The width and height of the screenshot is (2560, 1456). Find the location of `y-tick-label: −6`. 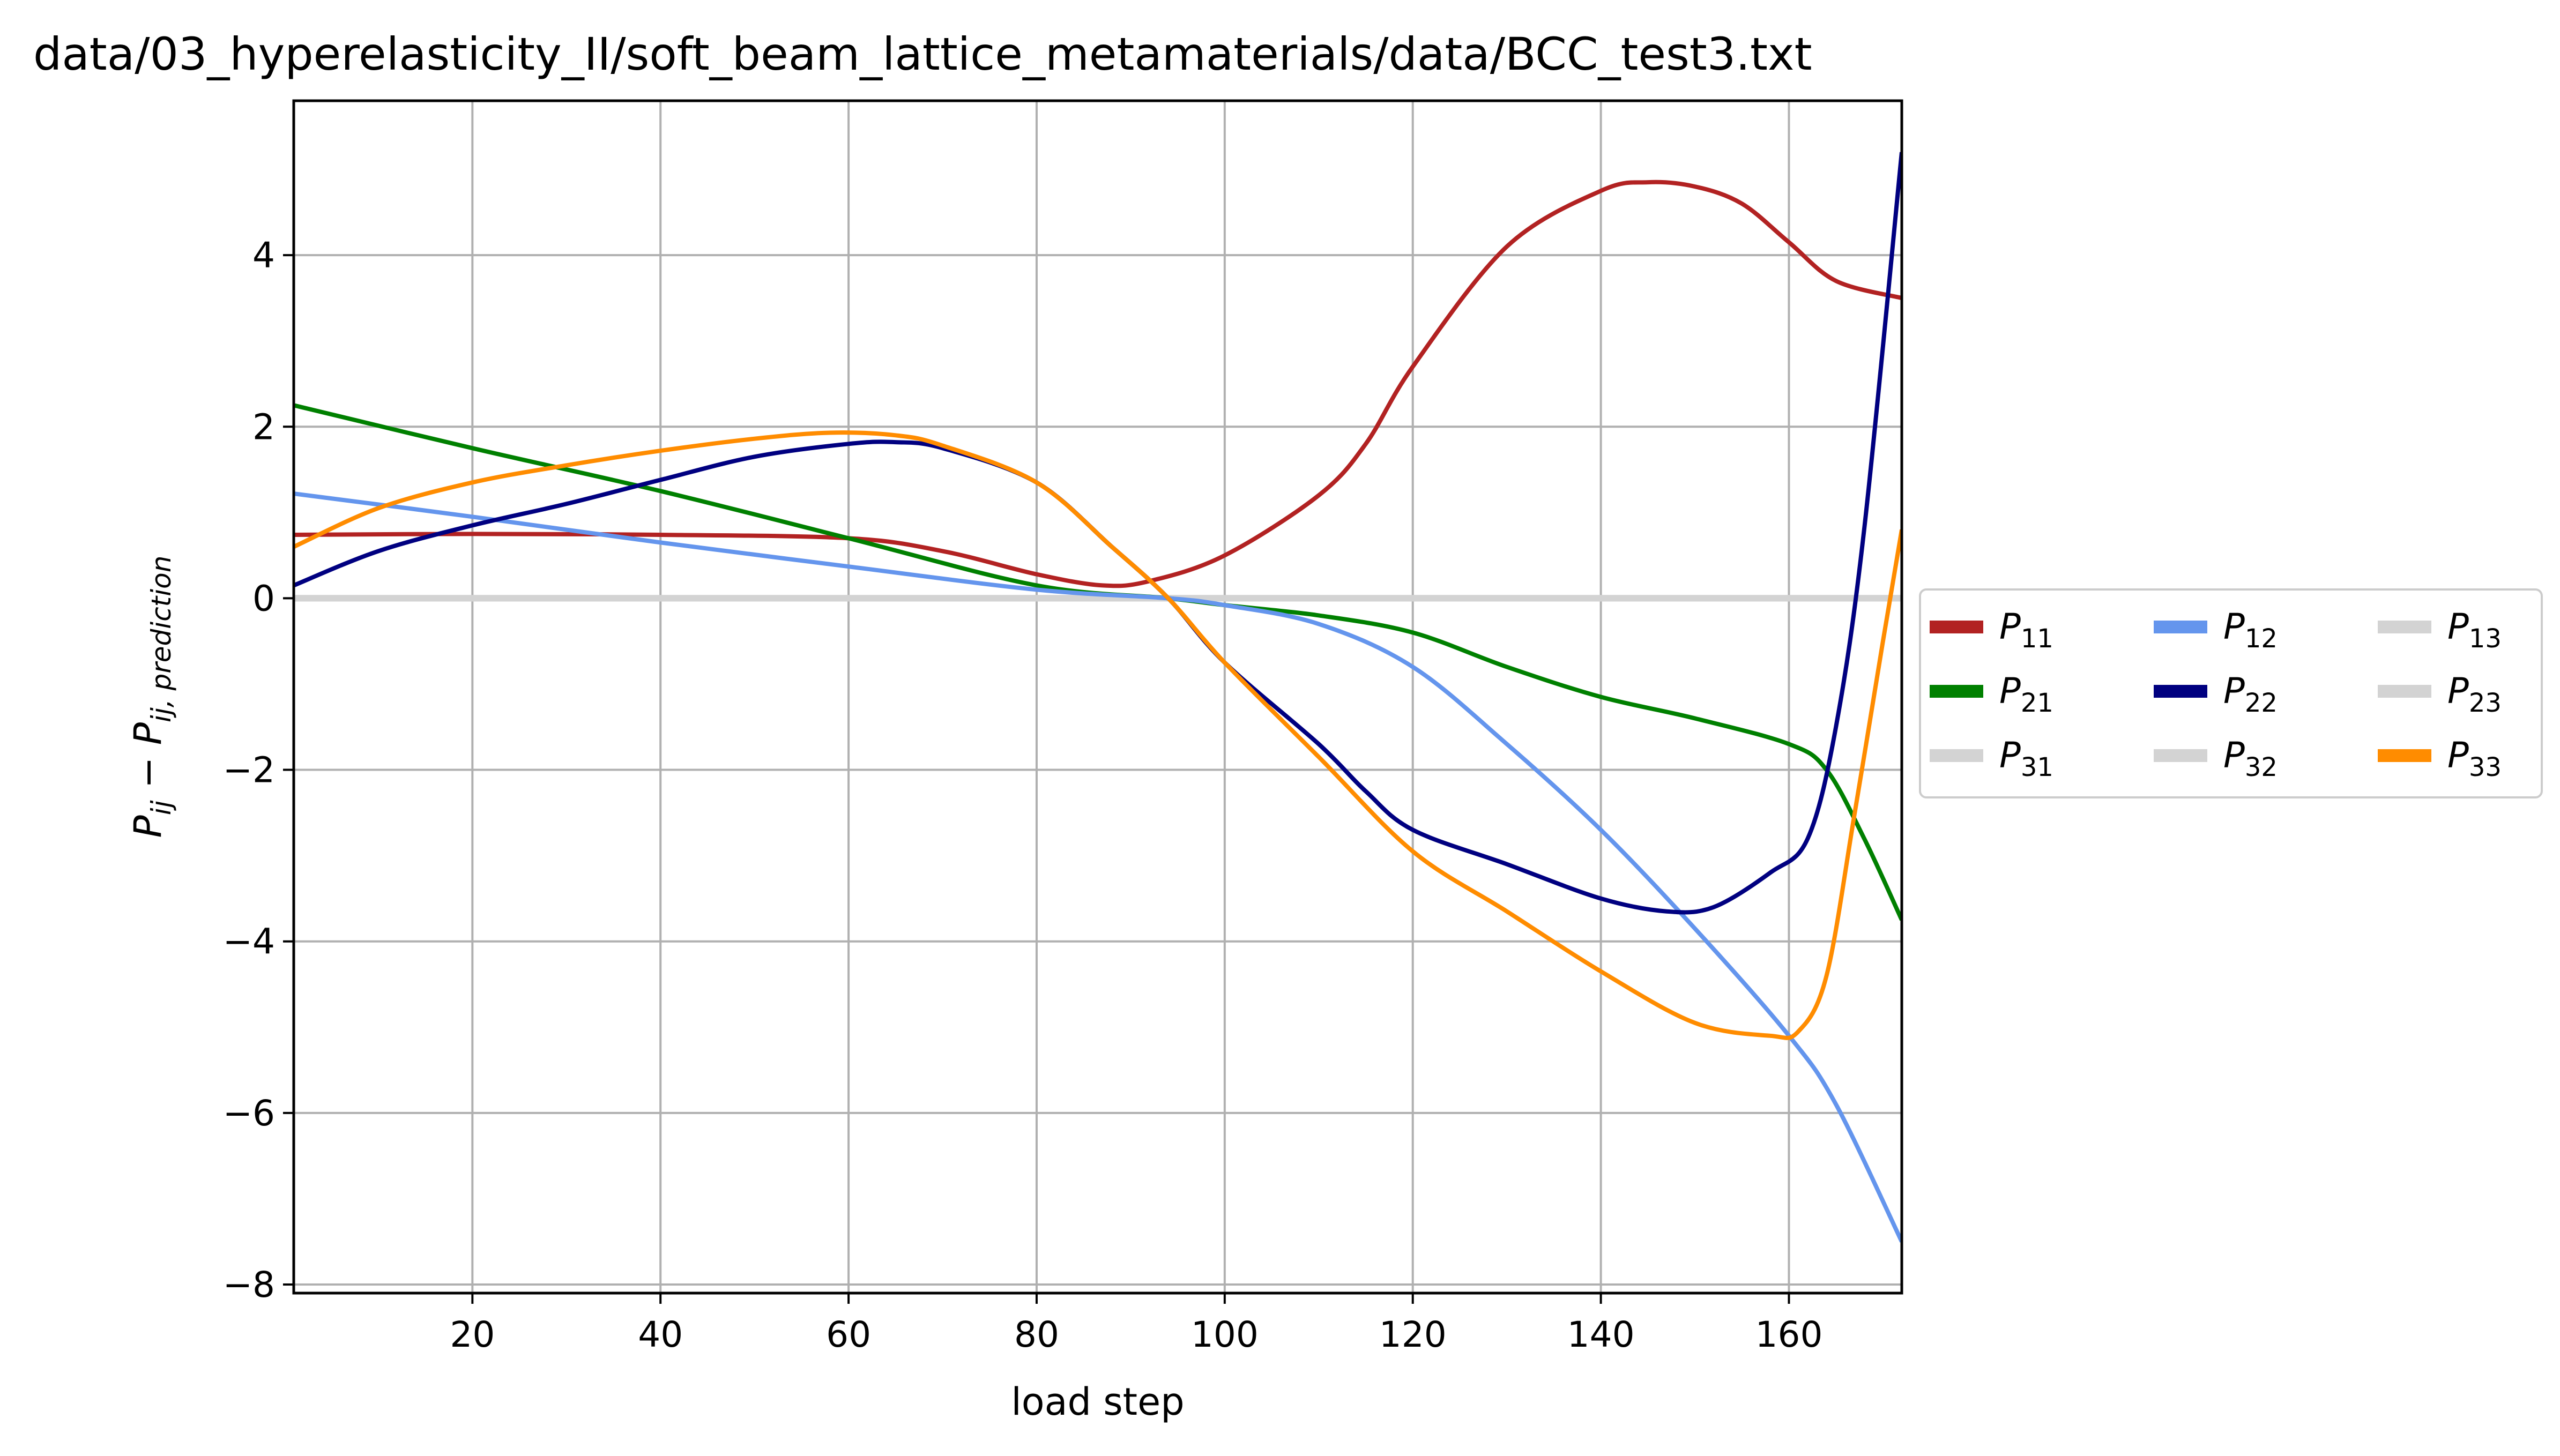

y-tick-label: −6 is located at coordinates (249, 1113).